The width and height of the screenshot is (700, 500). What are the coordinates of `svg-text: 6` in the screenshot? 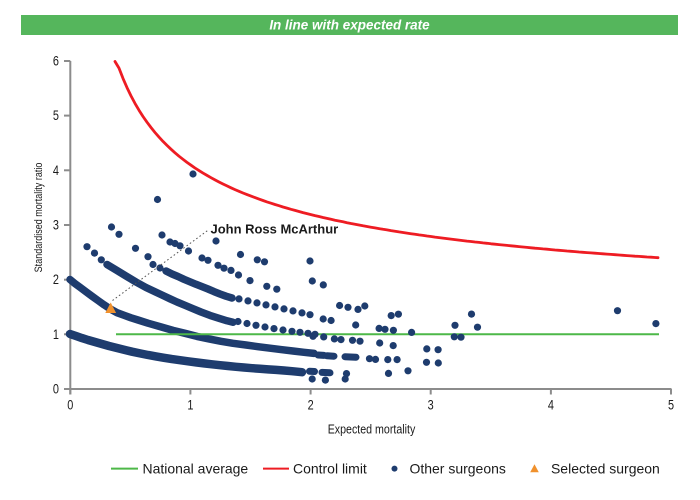 It's located at (56, 61).